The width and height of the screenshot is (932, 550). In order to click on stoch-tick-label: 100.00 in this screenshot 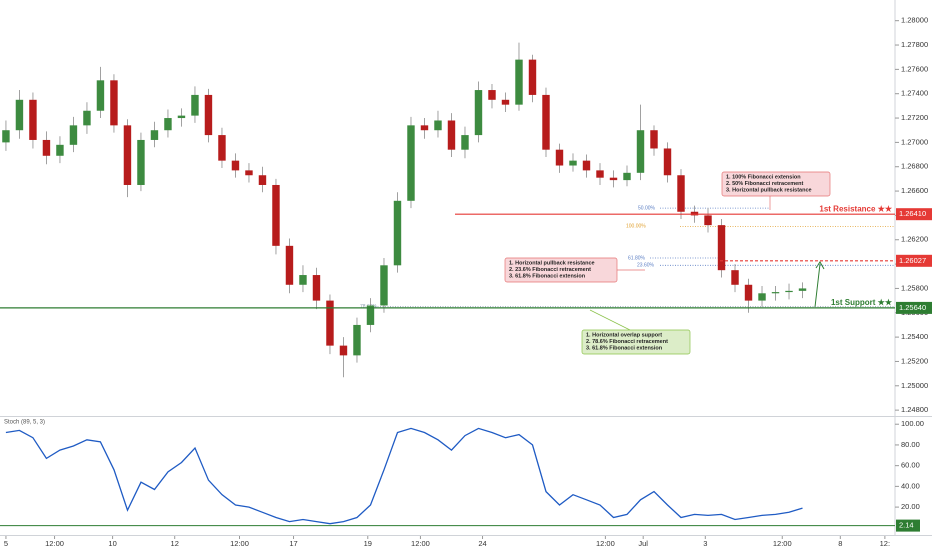, I will do `click(912, 423)`.